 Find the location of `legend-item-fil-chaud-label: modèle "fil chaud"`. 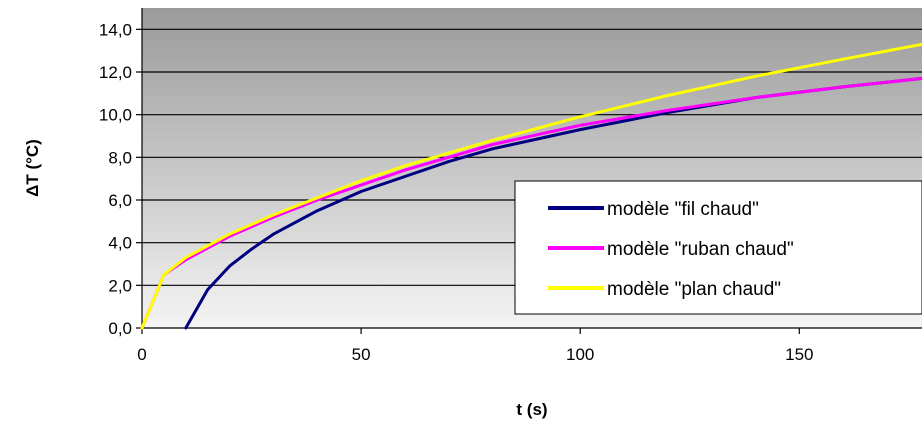

legend-item-fil-chaud-label: modèle "fil chaud" is located at coordinates (683, 209).